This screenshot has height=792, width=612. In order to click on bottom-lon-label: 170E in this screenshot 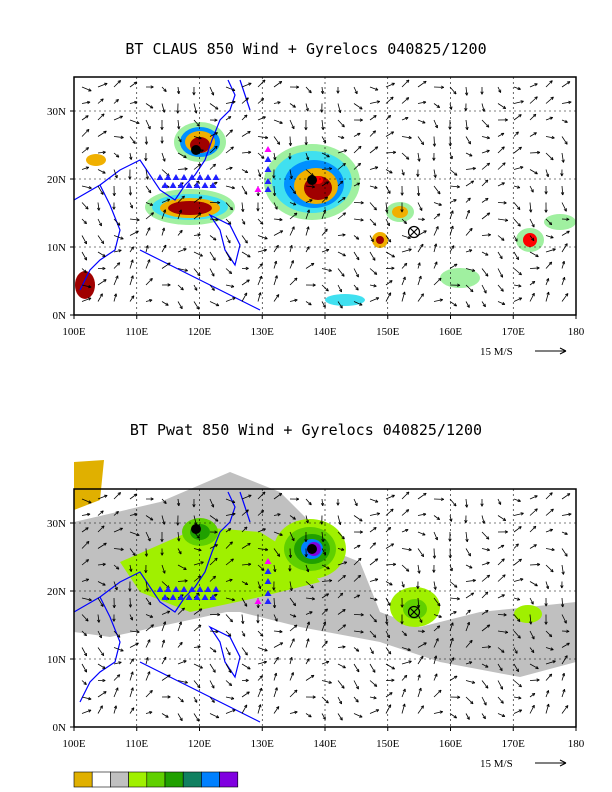, I will do `click(514, 744)`.